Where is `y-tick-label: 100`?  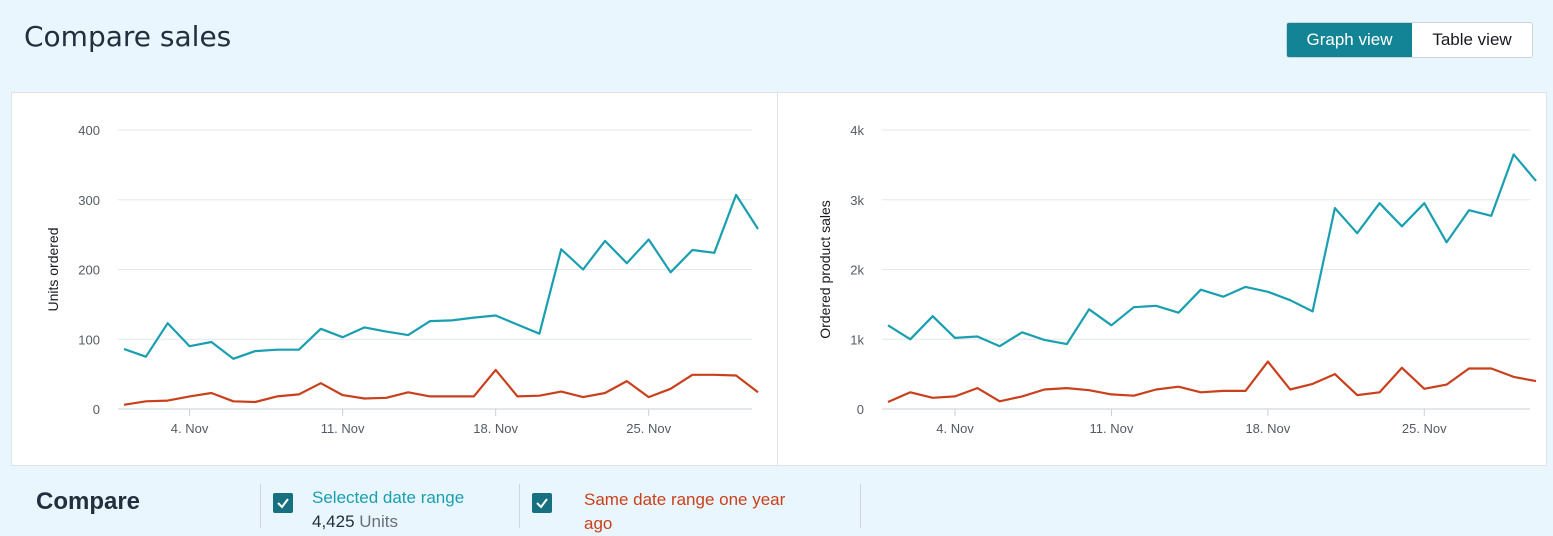
y-tick-label: 100 is located at coordinates (89, 339).